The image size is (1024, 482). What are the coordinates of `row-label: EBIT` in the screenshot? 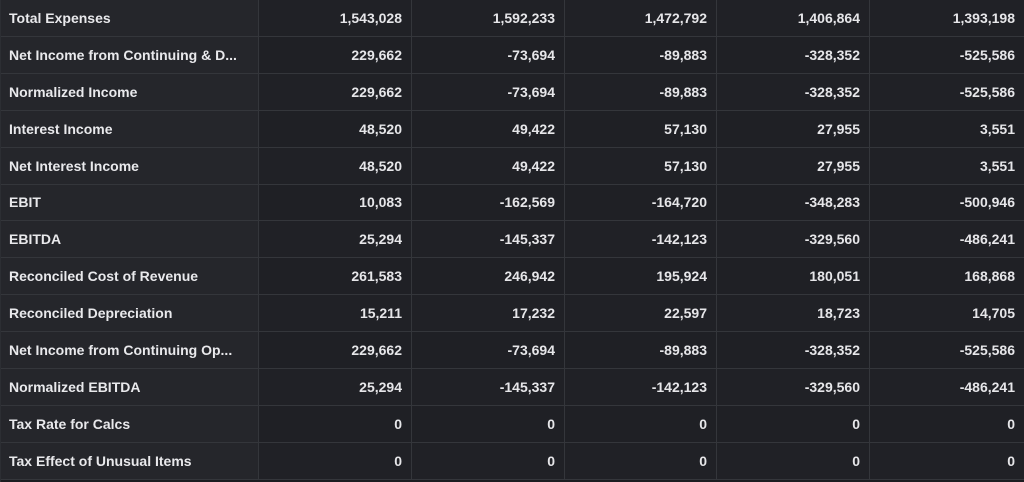 It's located at (130, 202).